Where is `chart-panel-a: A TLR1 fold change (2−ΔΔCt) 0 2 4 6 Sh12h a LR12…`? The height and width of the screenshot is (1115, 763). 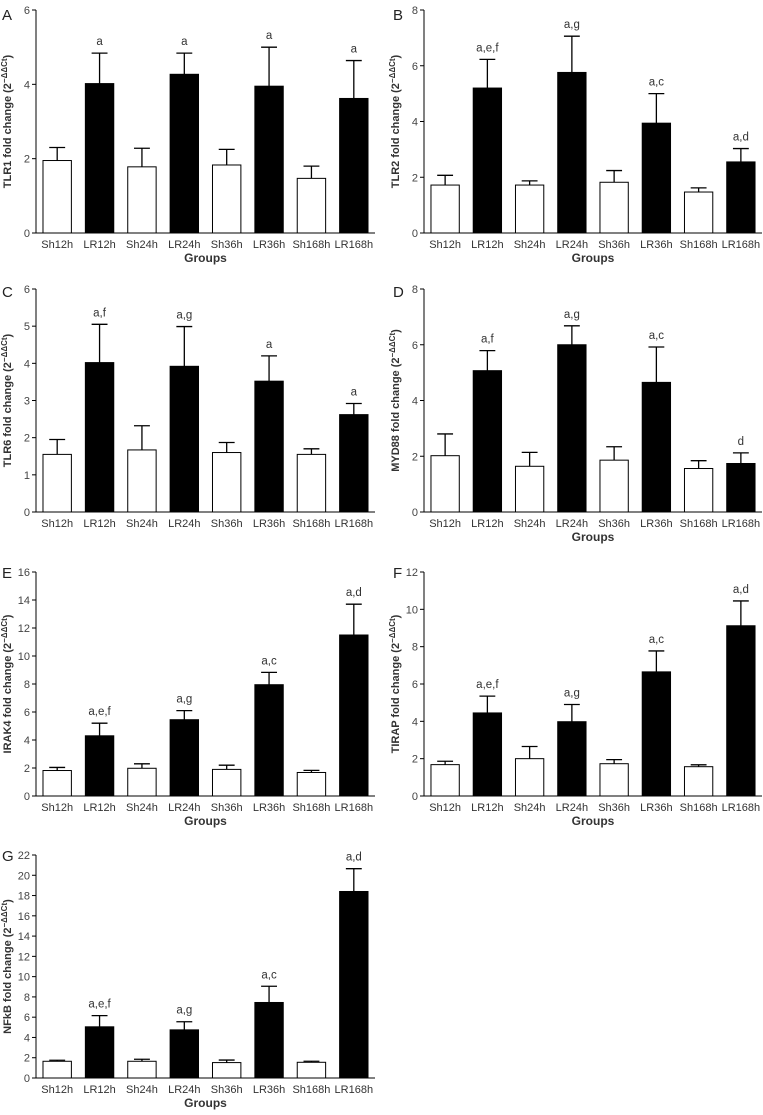 chart-panel-a: A TLR1 fold change (2−ΔΔCt) 0 2 4 6 Sh12h a LR12… is located at coordinates (187, 135).